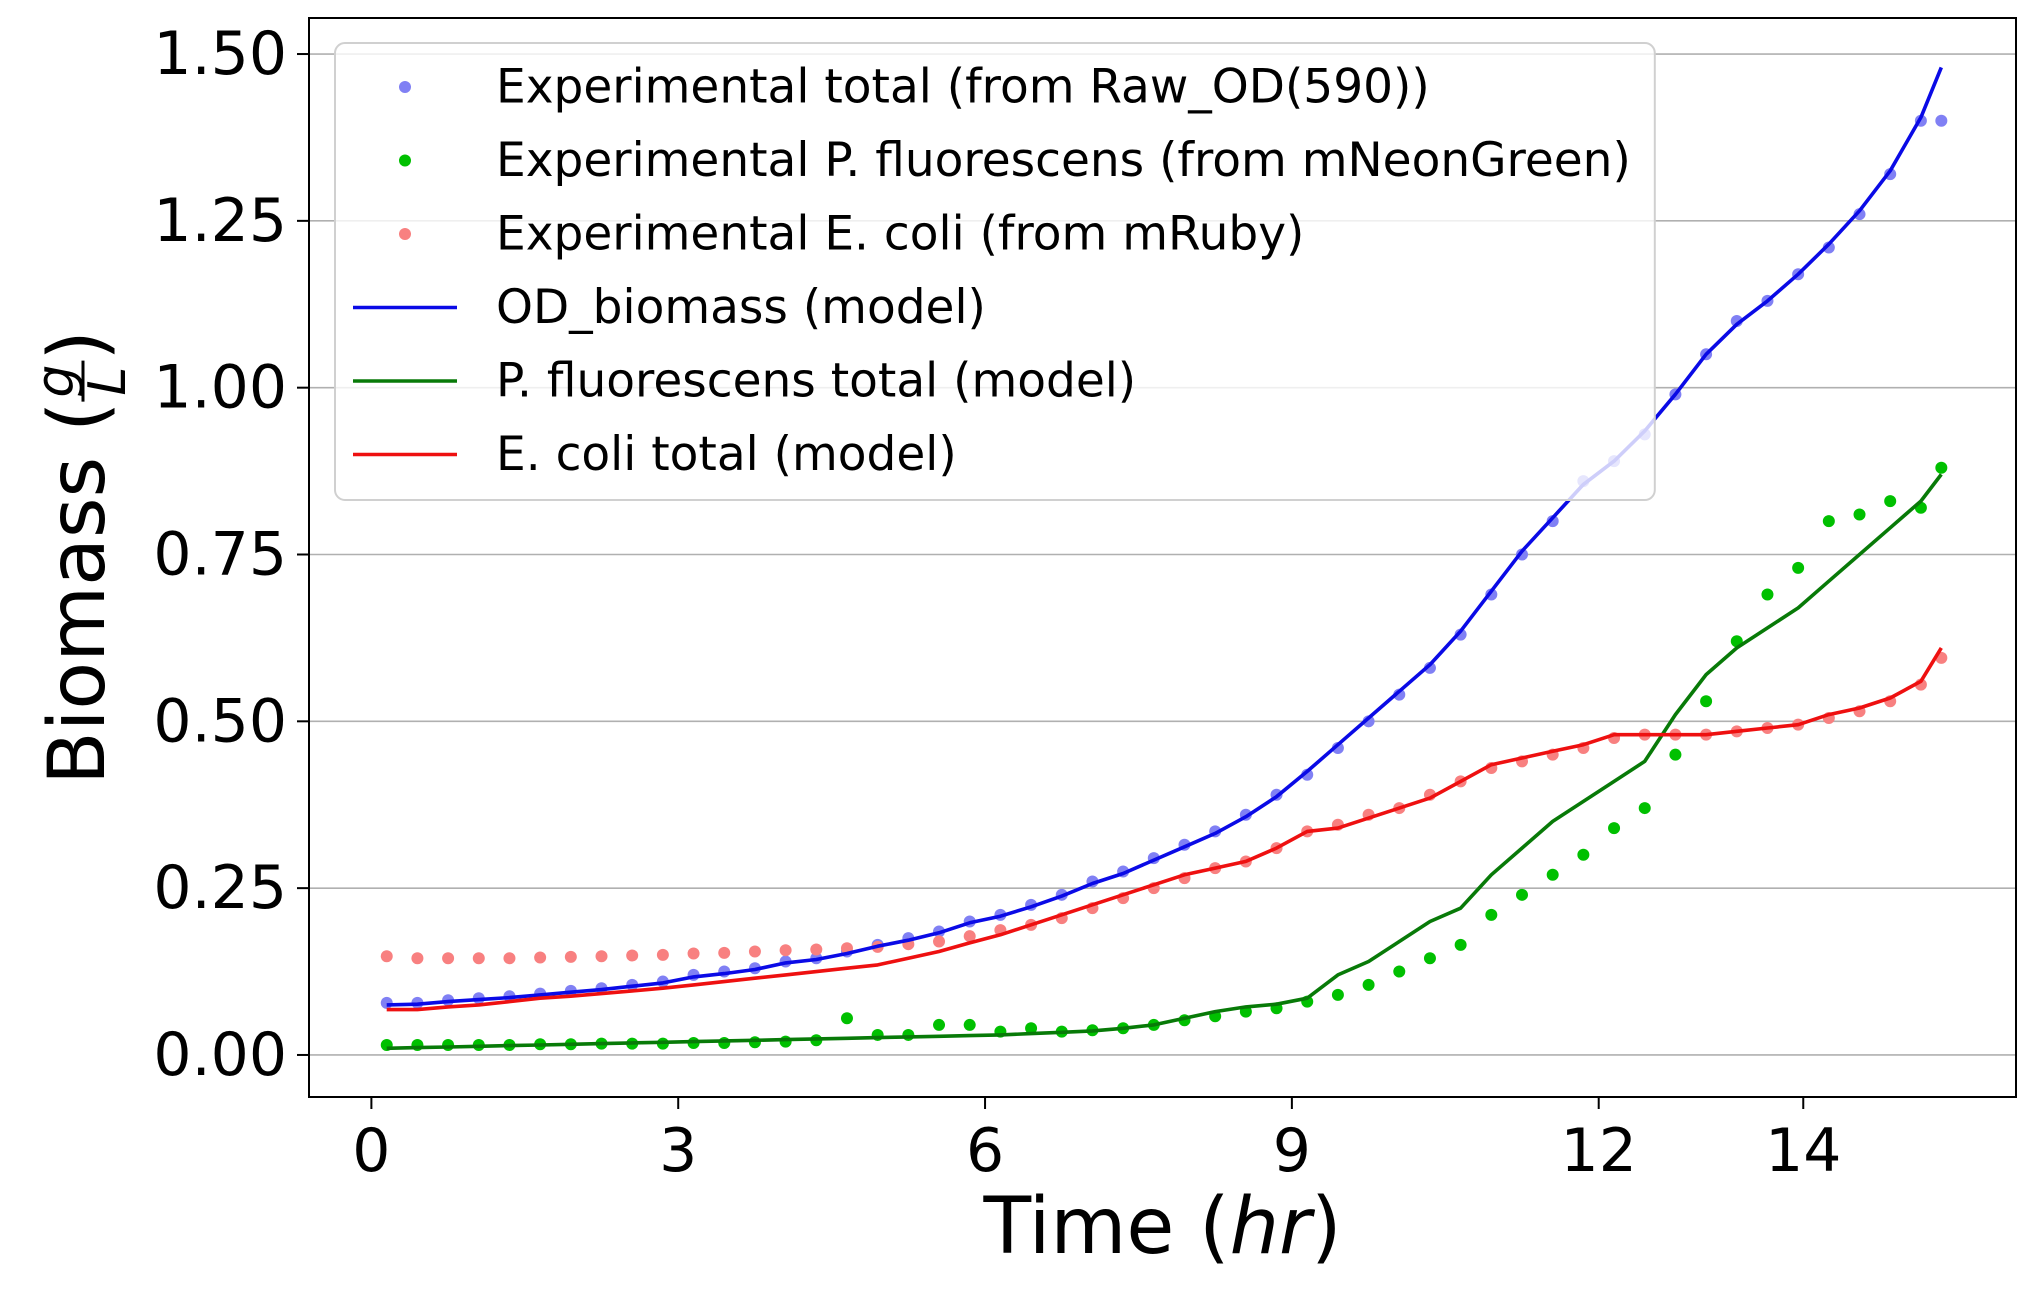 Image resolution: width=2035 pixels, height=1290 pixels. Describe the element at coordinates (741, 307) in the screenshot. I see `legend-label: OD_biomass (model)` at that location.